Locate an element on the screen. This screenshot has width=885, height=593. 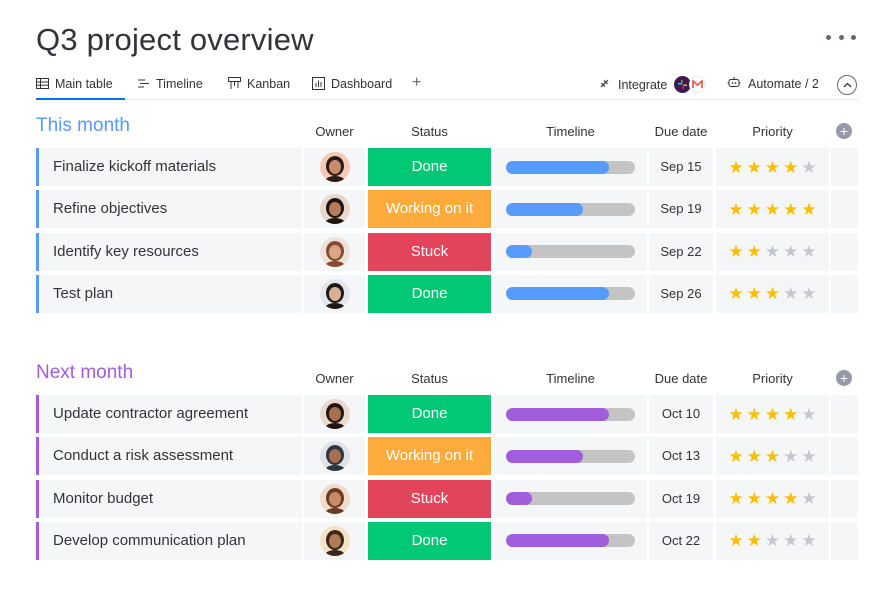
due-date: Oct 19 is located at coordinates (681, 498).